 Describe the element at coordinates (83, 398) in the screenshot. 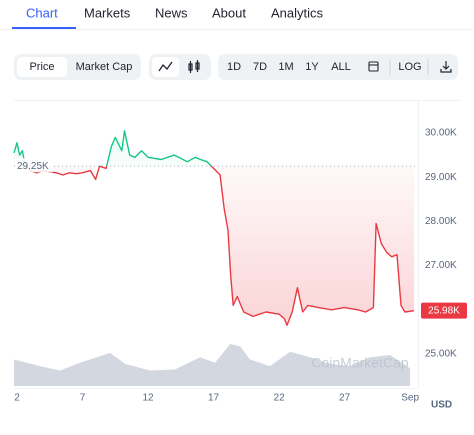

I see `x-tick-label: 7` at that location.